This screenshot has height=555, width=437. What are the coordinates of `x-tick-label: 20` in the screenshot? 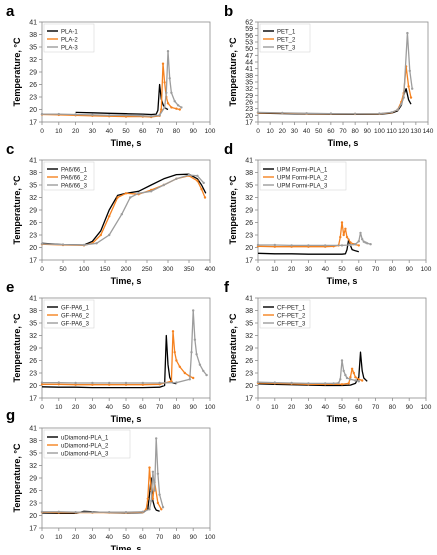 It's located at (76, 407).